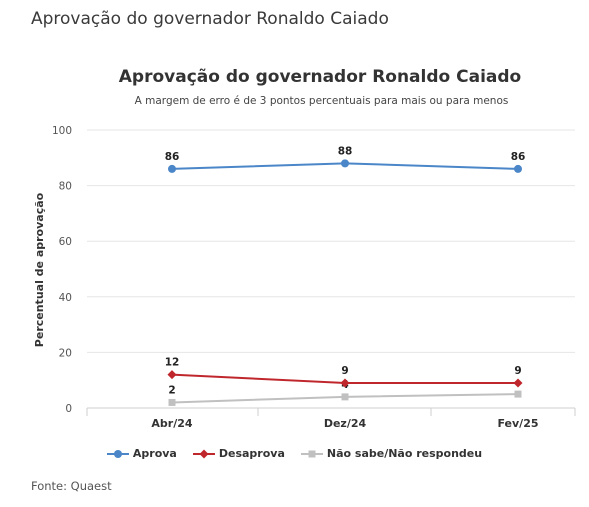 The height and width of the screenshot is (507, 589). I want to click on y-axis-label: Percentual de aprovação, so click(39, 269).